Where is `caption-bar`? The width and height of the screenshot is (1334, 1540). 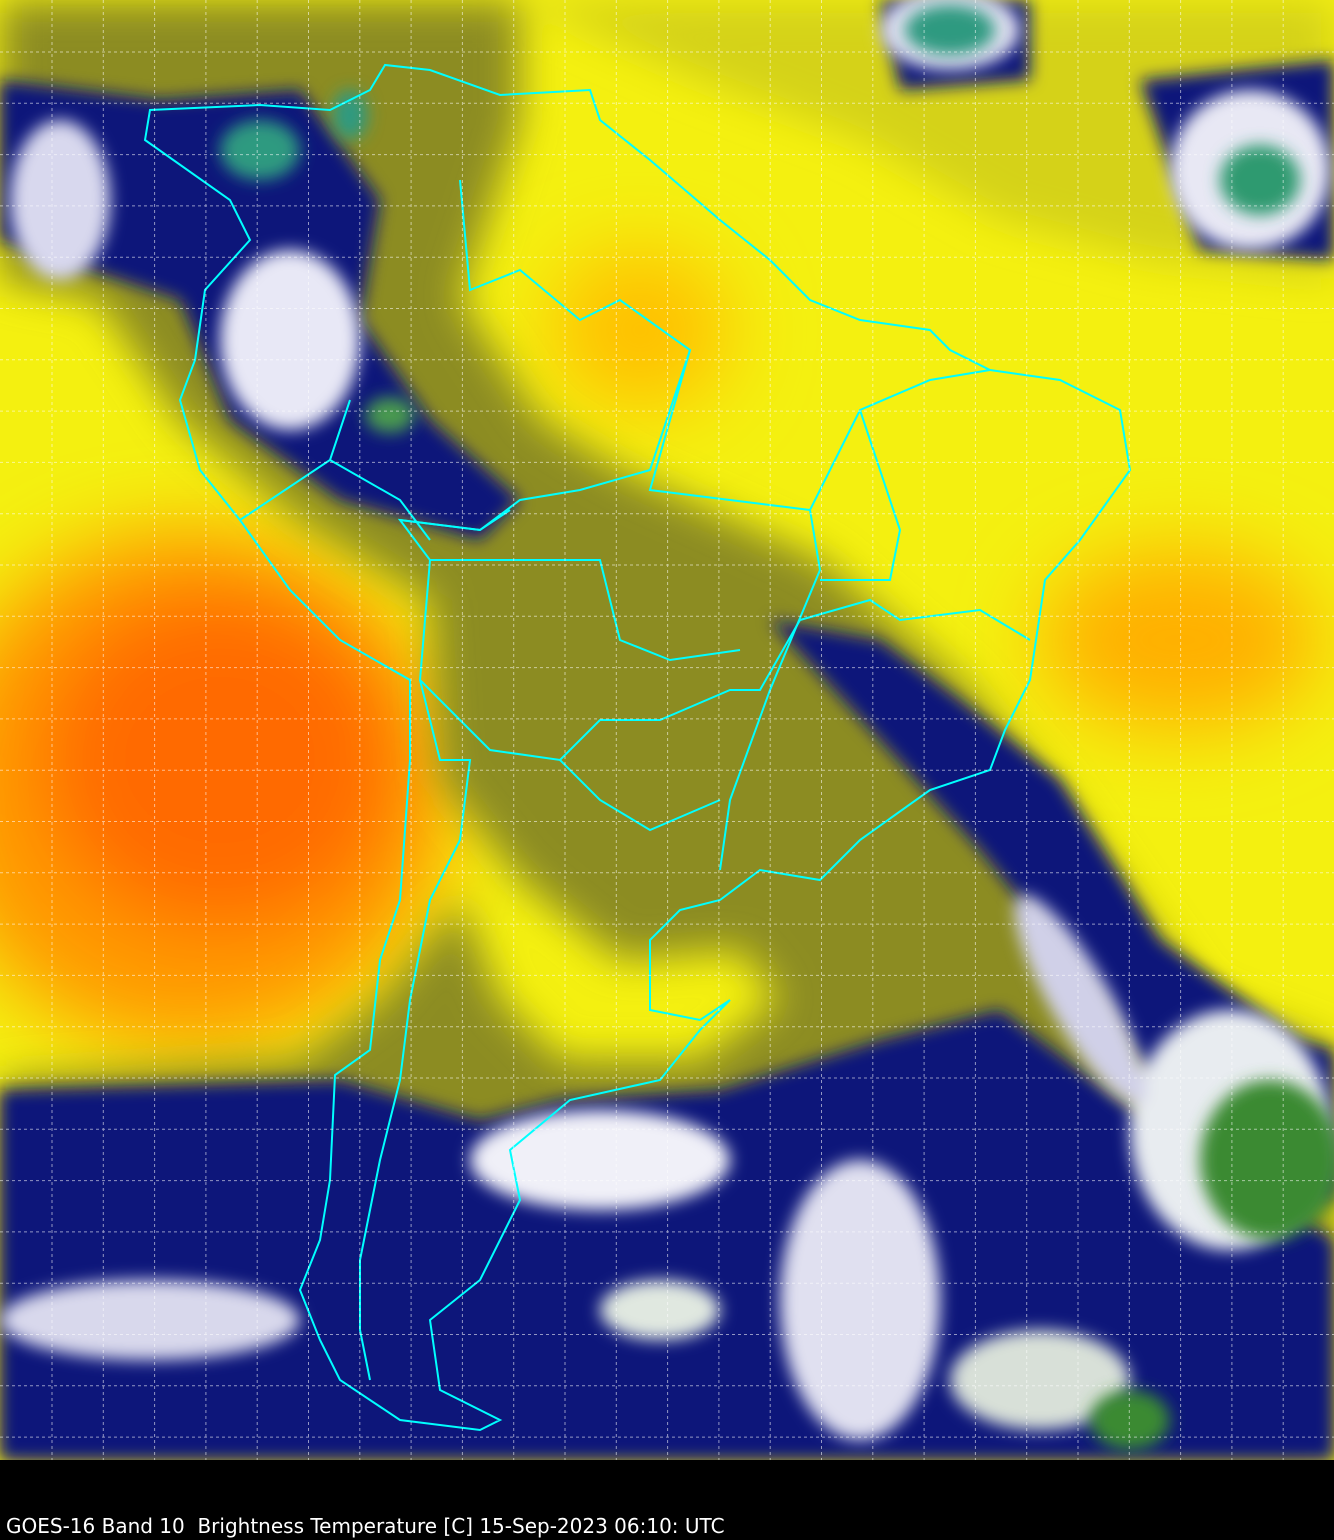
caption-bar is located at coordinates (667, 1500).